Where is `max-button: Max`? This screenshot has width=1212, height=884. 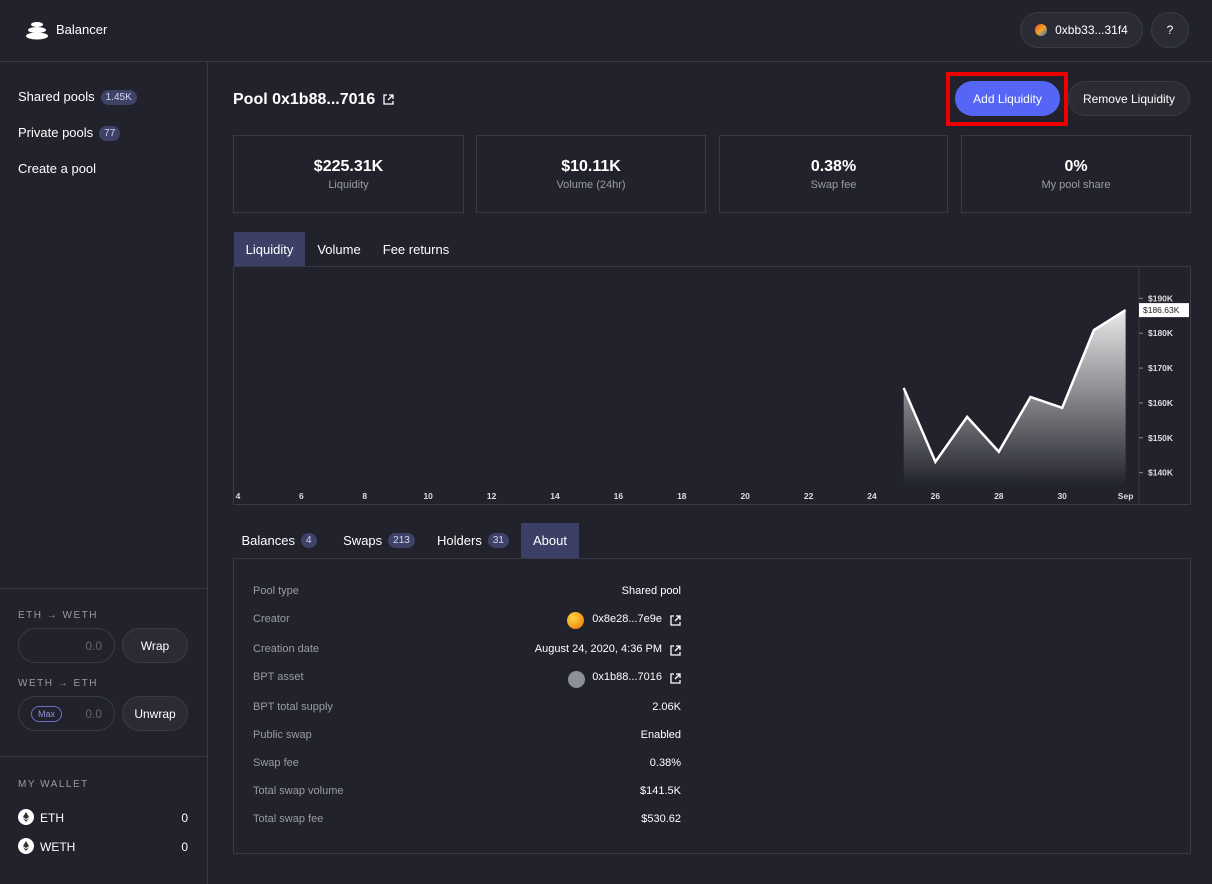
max-button: Max is located at coordinates (47, 713).